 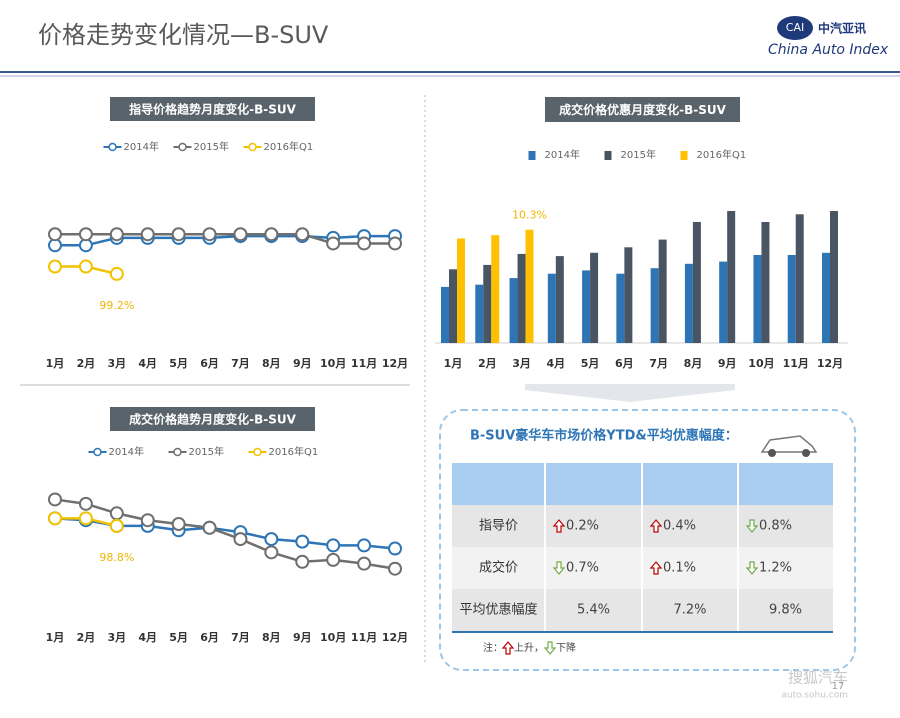 What do you see at coordinates (722, 154) in the screenshot?
I see `legend-label: 2016年Q1` at bounding box center [722, 154].